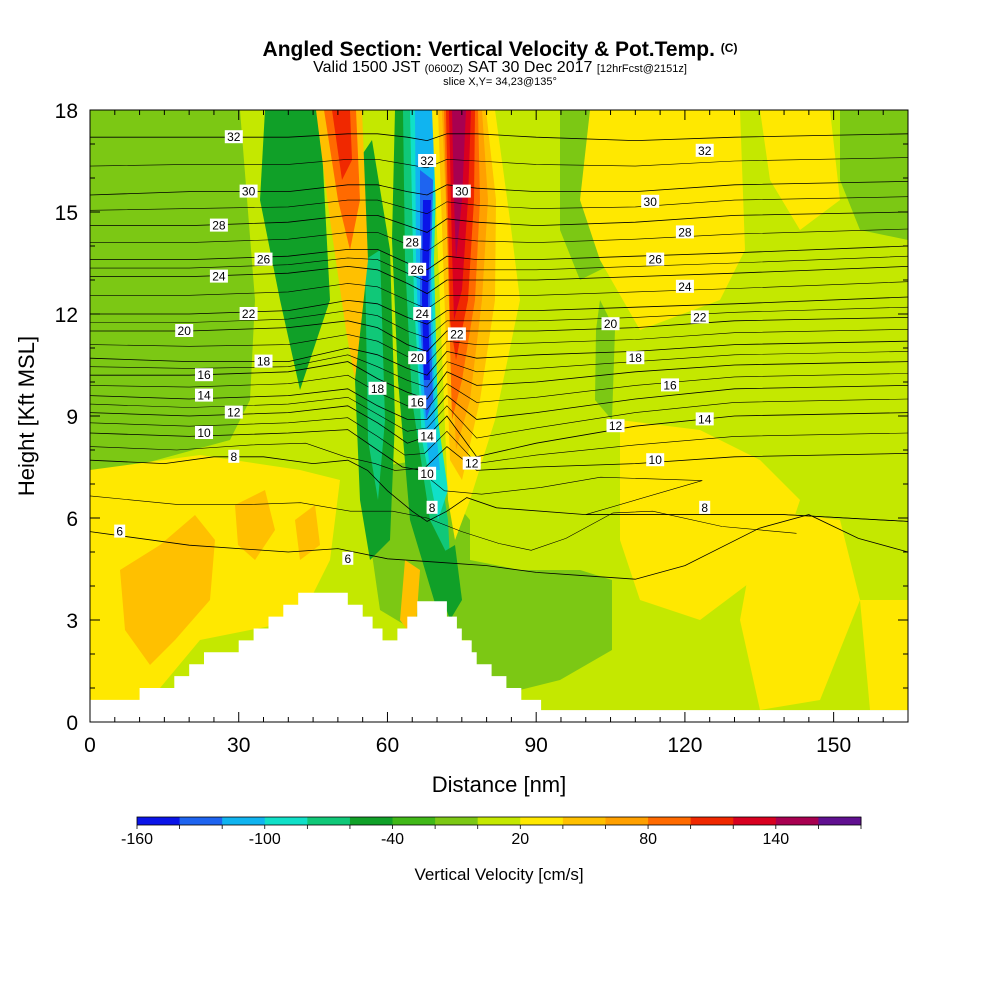 The height and width of the screenshot is (1000, 1000). I want to click on valid-date: SAT 30 Dec 2017, so click(530, 67).